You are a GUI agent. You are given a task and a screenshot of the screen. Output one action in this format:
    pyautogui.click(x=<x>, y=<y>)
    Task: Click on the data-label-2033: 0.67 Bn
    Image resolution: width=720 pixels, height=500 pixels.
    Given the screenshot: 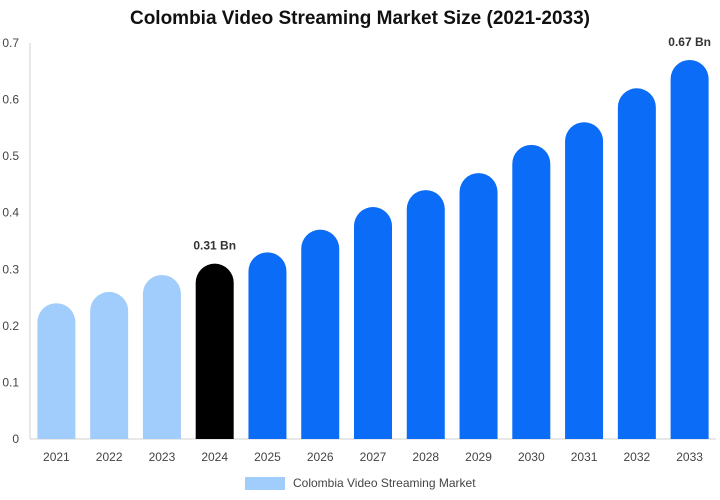 What is the action you would take?
    pyautogui.click(x=689, y=42)
    